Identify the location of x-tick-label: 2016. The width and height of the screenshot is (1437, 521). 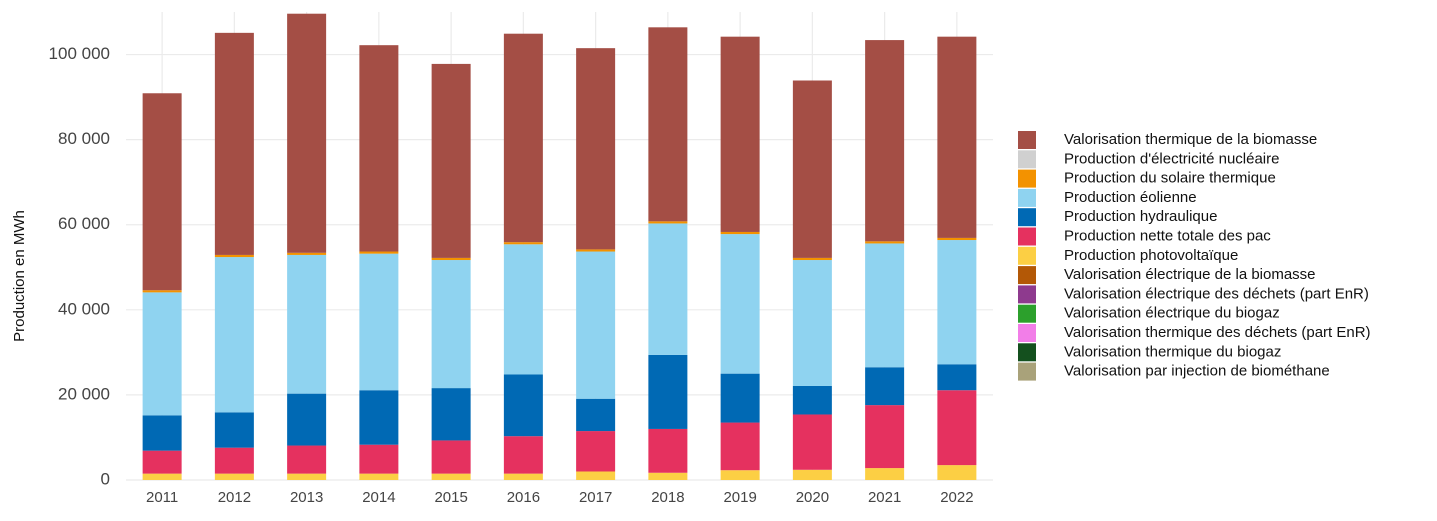
(523, 497).